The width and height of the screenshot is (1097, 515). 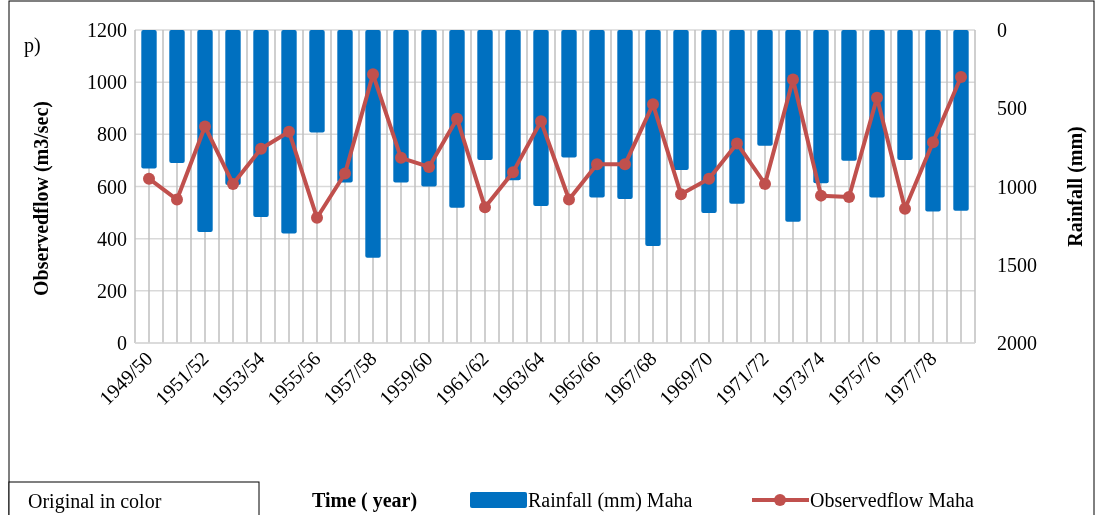 What do you see at coordinates (112, 238) in the screenshot?
I see `y-tick-label: 400` at bounding box center [112, 238].